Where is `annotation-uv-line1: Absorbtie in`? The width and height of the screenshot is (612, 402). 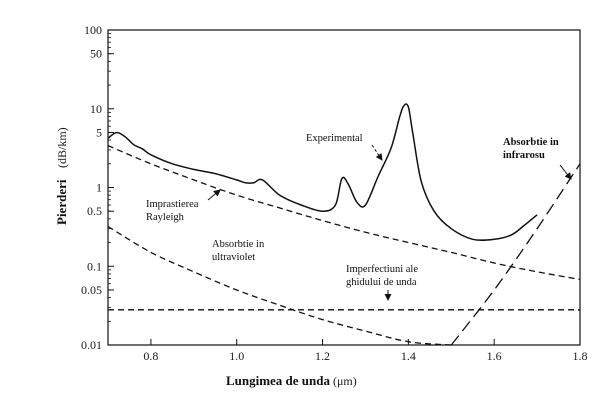 annotation-uv-line1: Absorbtie in is located at coordinates (238, 244).